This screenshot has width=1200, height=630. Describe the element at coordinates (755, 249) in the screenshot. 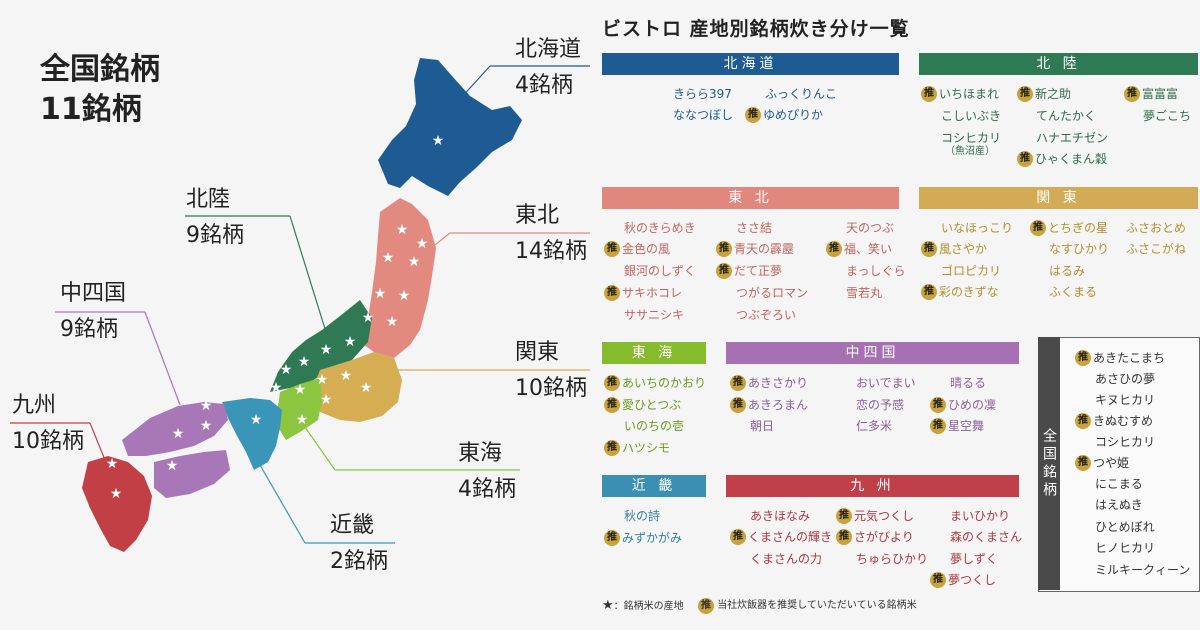

I see `variety-item-recommended: 推青天の霹靂` at that location.